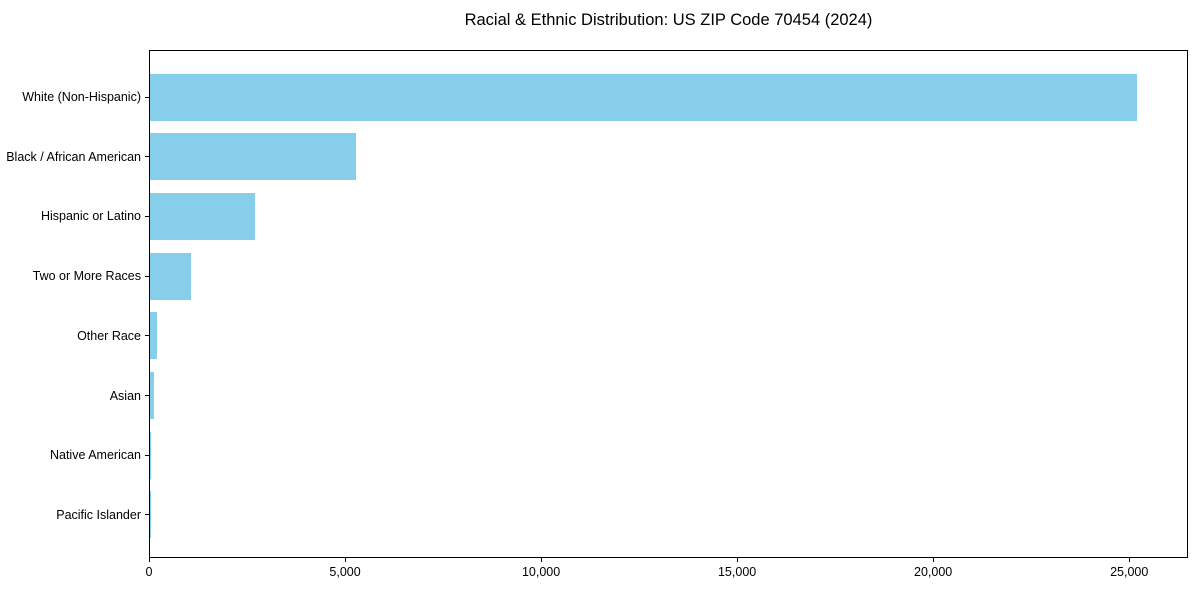 The image size is (1200, 600). Describe the element at coordinates (345, 572) in the screenshot. I see `x-tick-label: 5,000` at that location.